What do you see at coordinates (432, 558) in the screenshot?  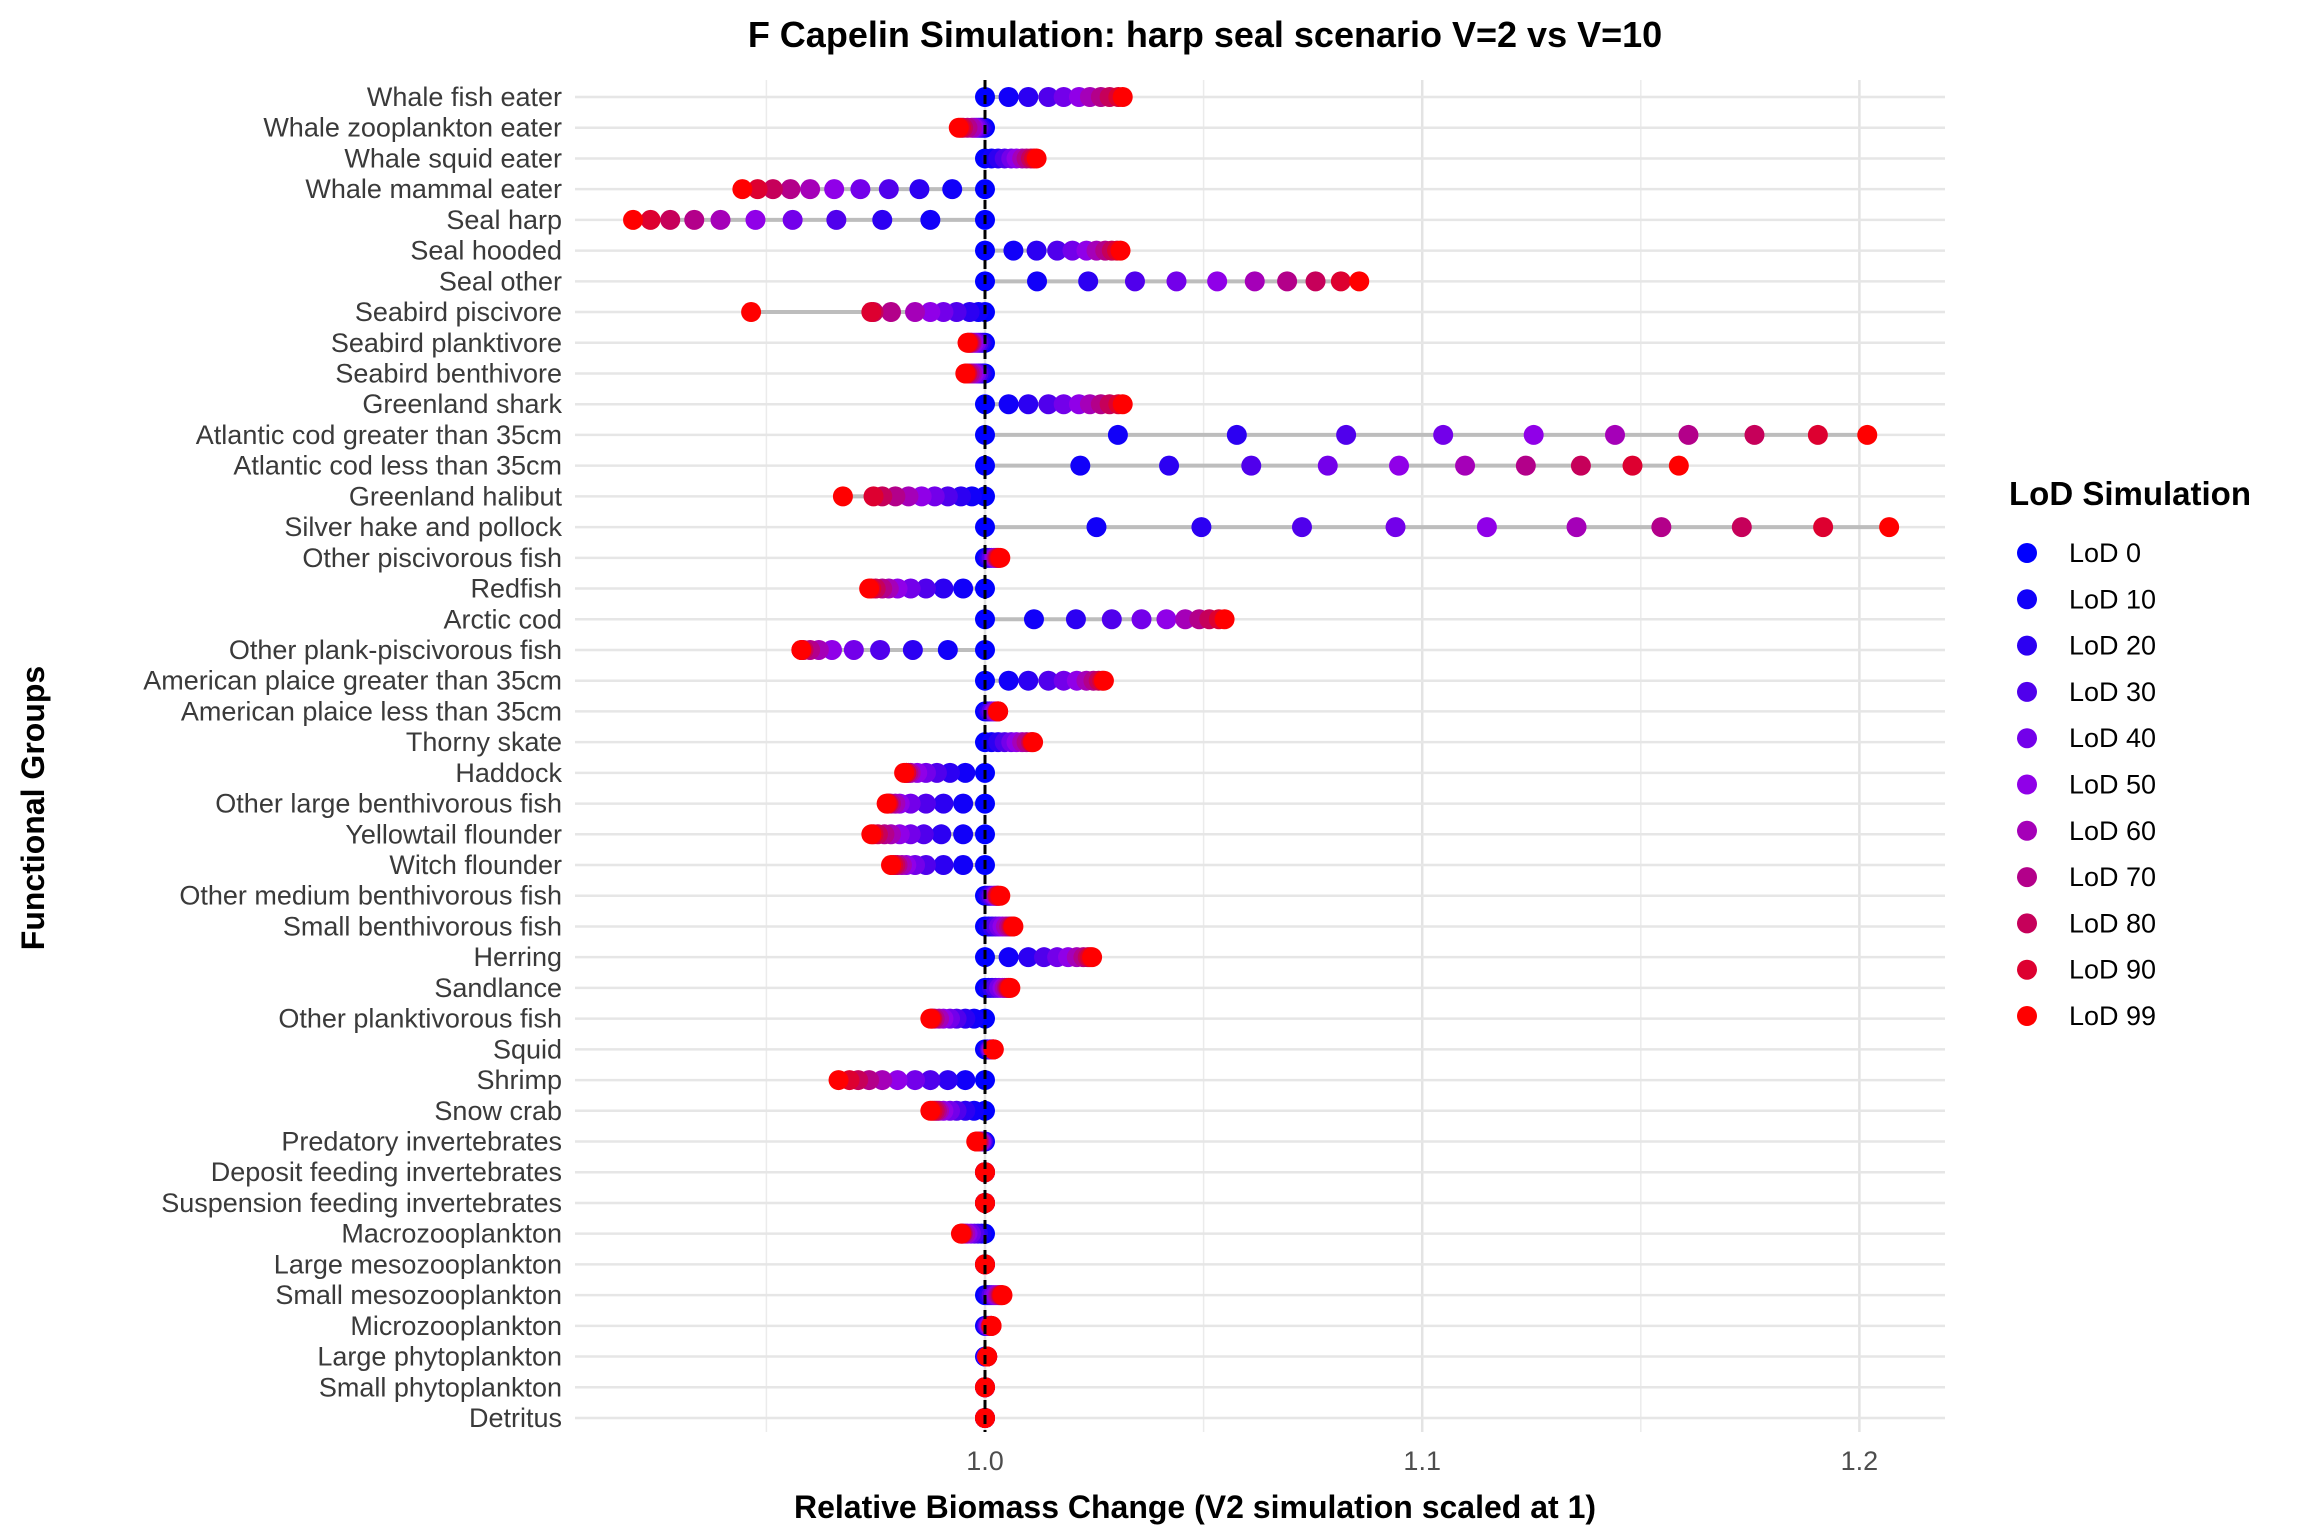 I see `y-tick-label: Other piscivorous fish` at bounding box center [432, 558].